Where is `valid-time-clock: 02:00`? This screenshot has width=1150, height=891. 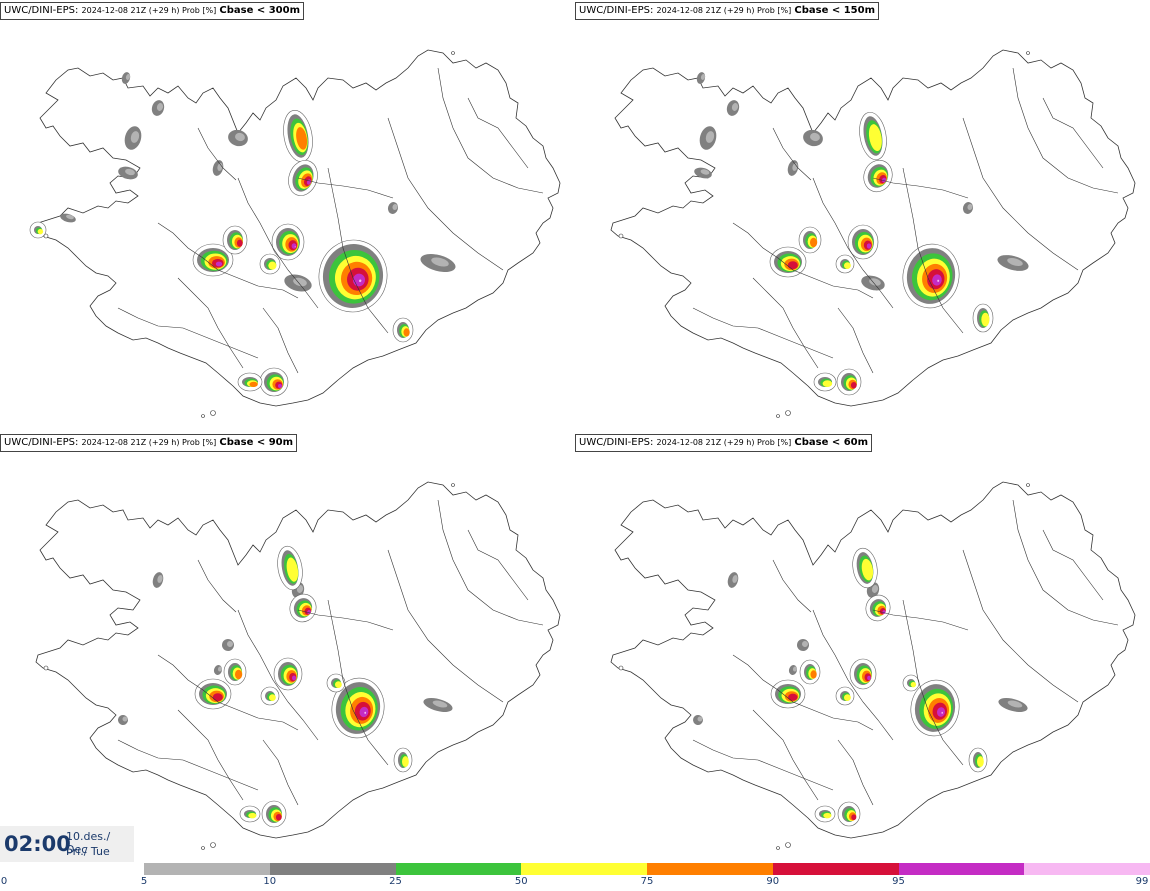
valid-time-clock: 02:00 is located at coordinates (37, 844).